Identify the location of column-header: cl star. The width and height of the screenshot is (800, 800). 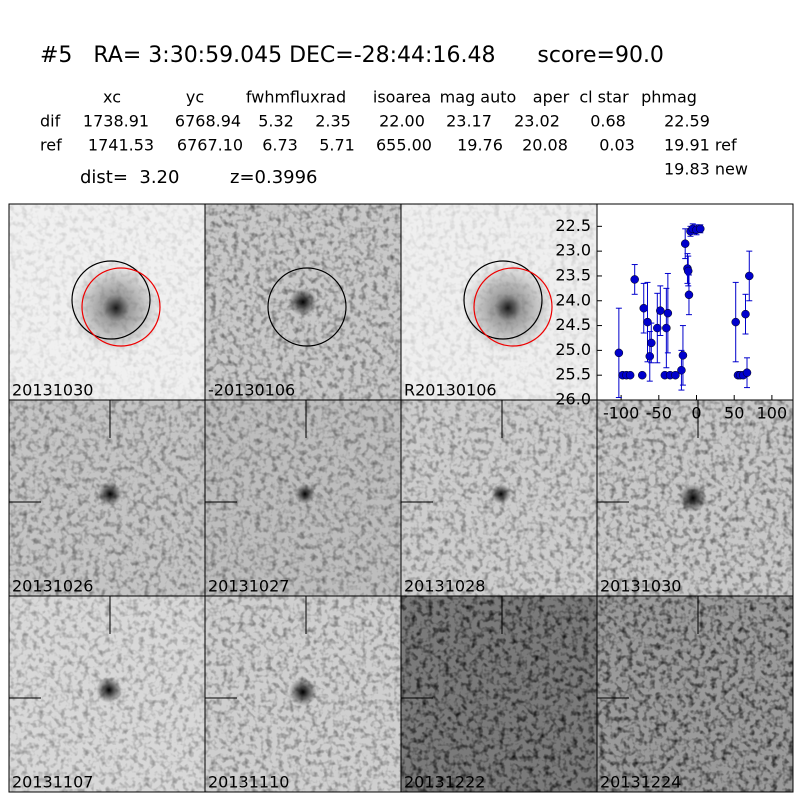
(604, 97).